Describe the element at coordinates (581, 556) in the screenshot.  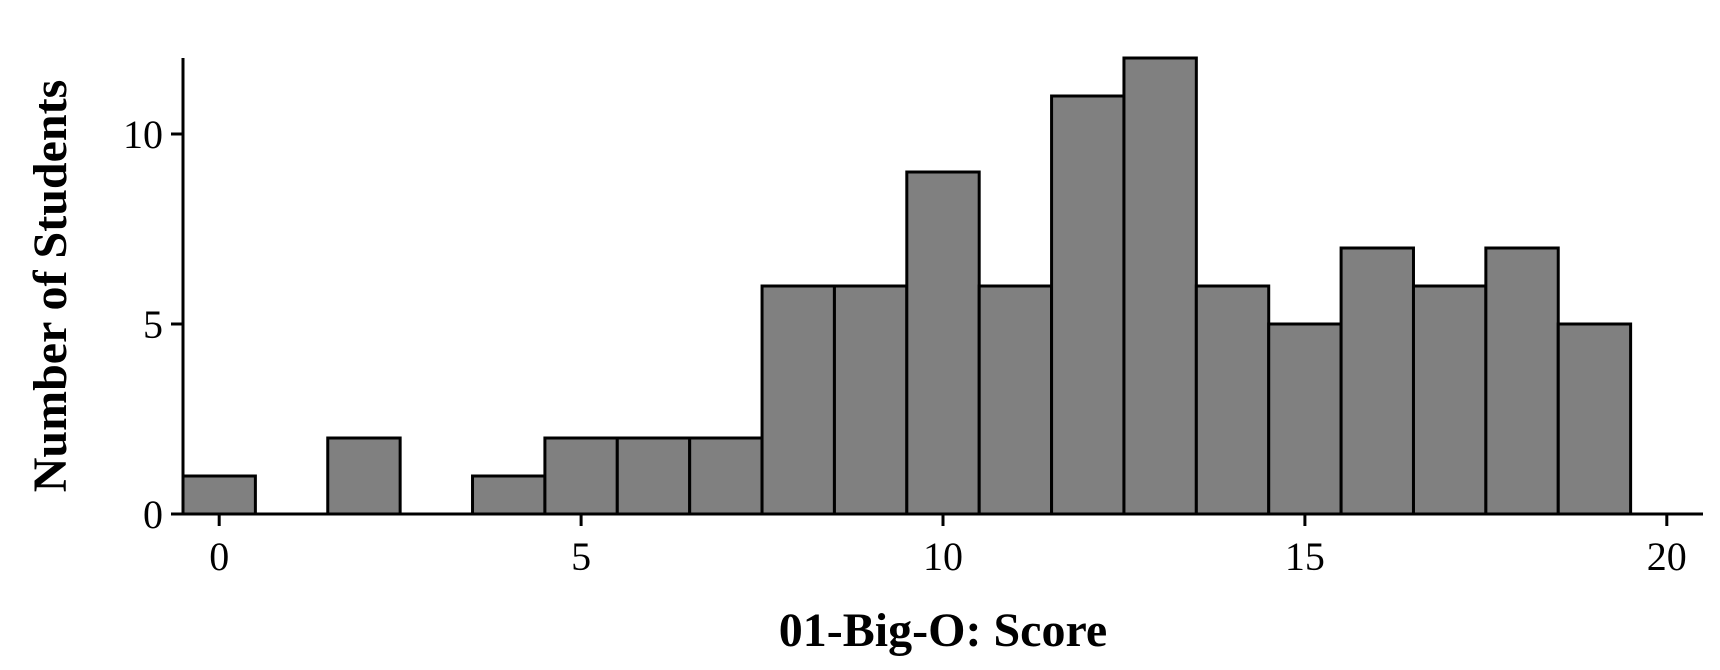
I see `x-tick-label: 5` at that location.